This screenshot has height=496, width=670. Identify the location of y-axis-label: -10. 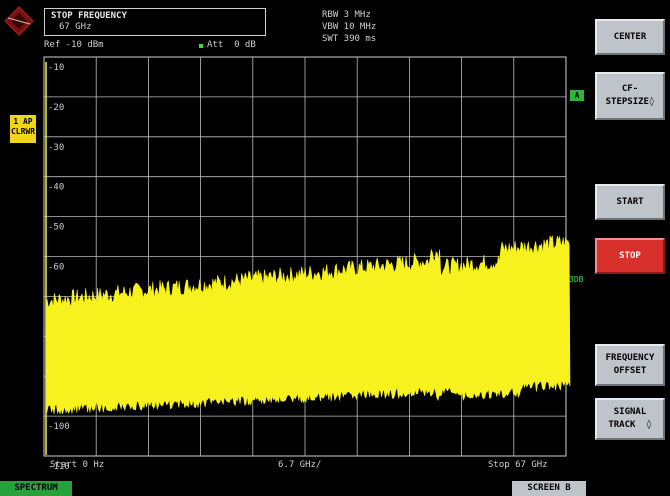
(56, 68).